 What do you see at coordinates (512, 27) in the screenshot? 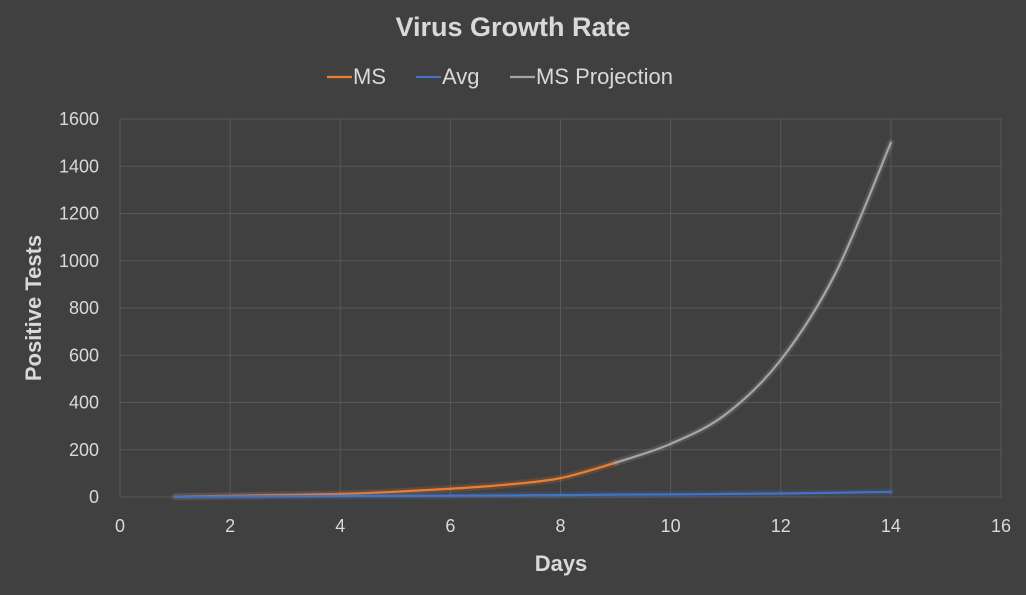
I see `chart-title: Virus Growth Rate` at bounding box center [512, 27].